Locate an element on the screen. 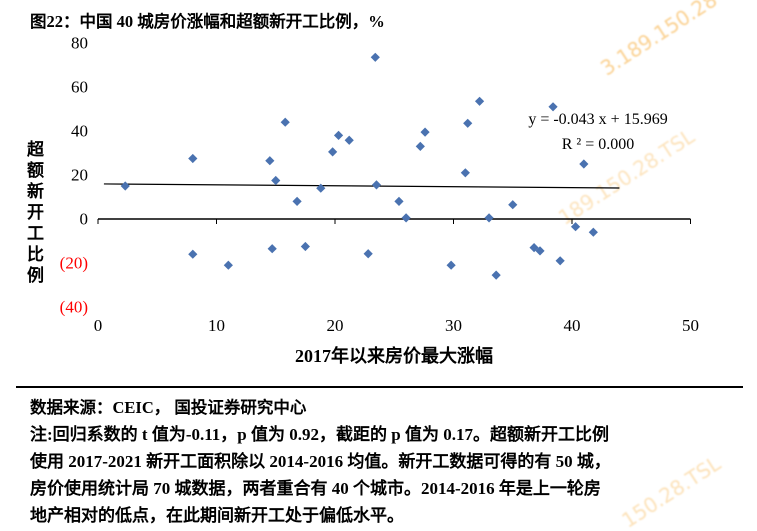 This screenshot has height=531, width=757. trendline-equation: y = -0.043 x + 15.969 is located at coordinates (598, 119).